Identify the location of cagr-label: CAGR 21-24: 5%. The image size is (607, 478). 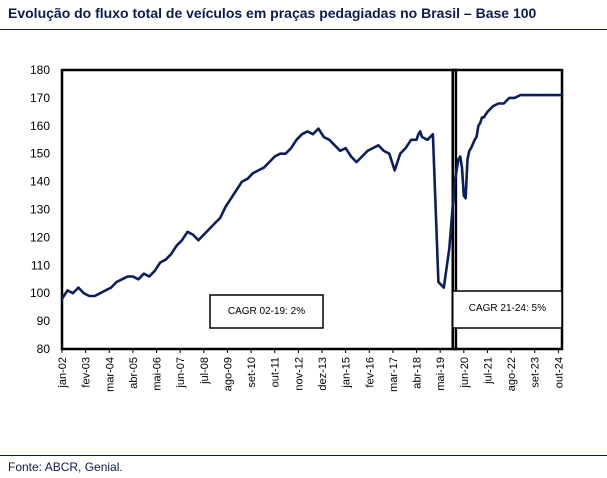
(507, 308).